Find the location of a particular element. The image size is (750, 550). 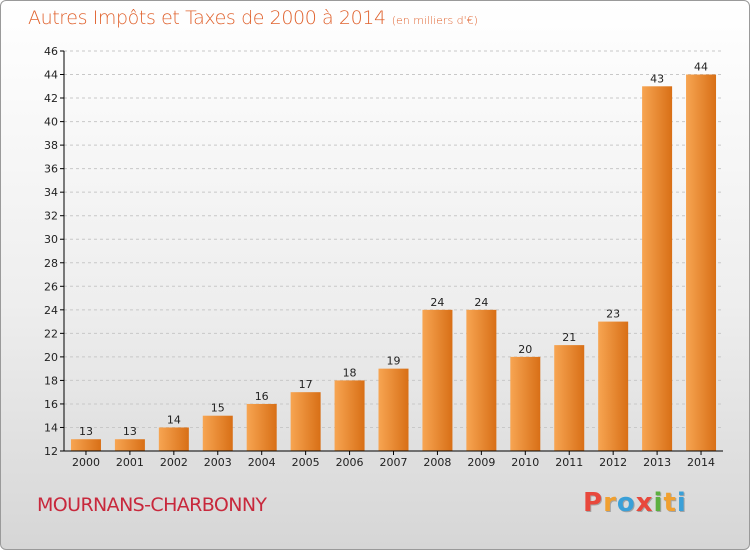

data-label: 20 is located at coordinates (525, 349).